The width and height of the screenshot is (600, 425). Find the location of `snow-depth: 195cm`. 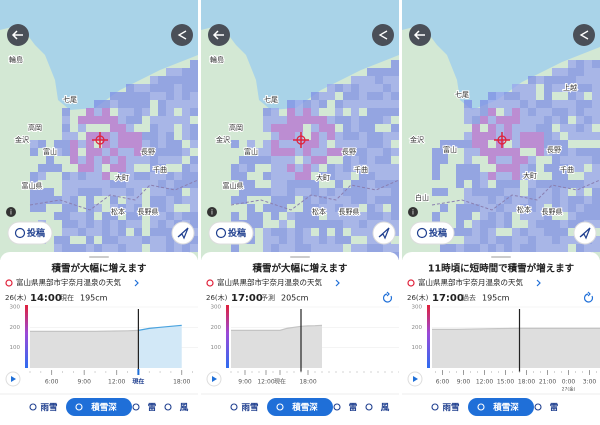

snow-depth: 195cm is located at coordinates (94, 298).